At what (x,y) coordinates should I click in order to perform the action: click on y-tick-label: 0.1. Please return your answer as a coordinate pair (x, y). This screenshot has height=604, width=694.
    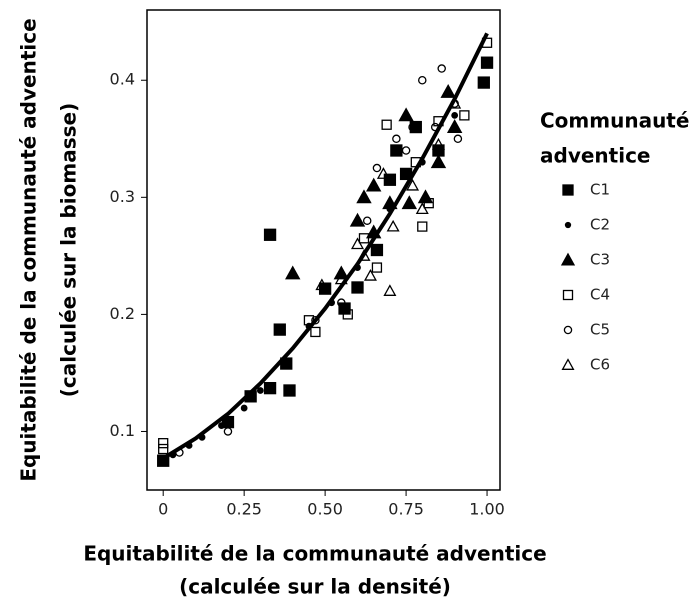
    Looking at the image, I should click on (122, 430).